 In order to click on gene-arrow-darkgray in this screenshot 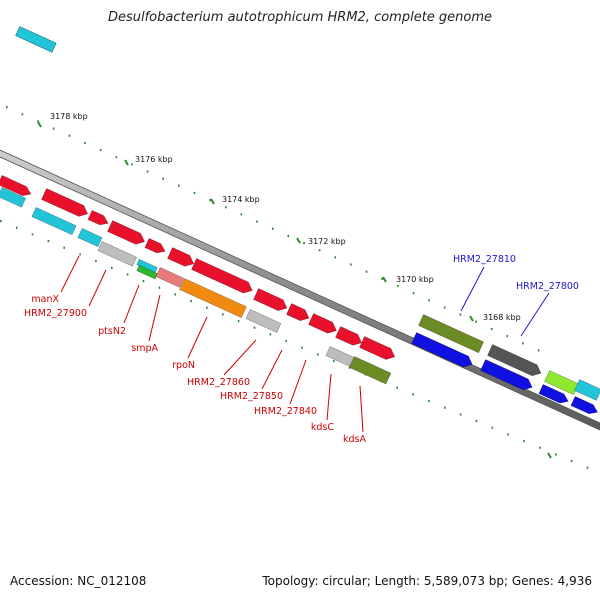, I will do `click(514, 360)`.